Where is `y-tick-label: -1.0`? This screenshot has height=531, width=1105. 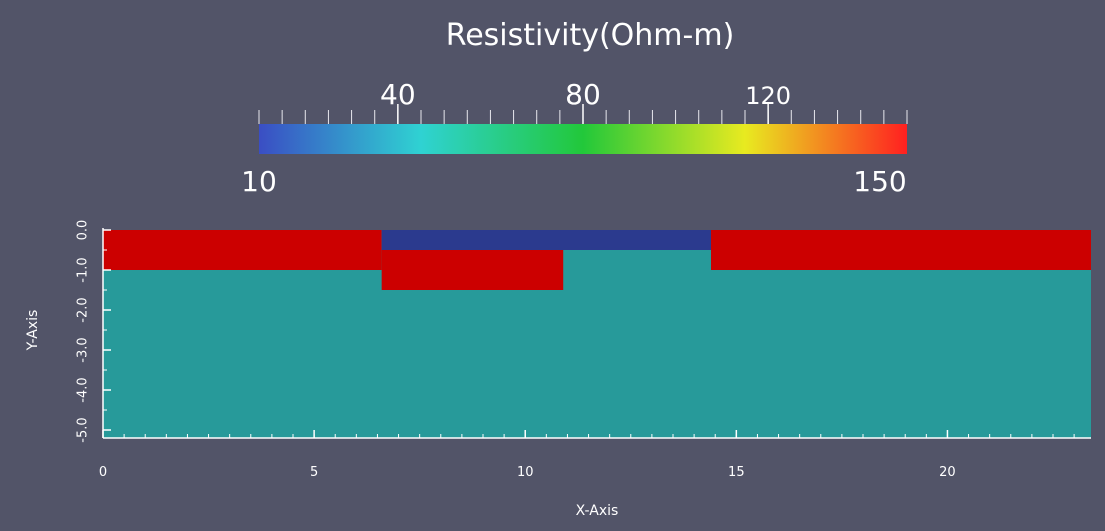
y-tick-label: -1.0 is located at coordinates (83, 269).